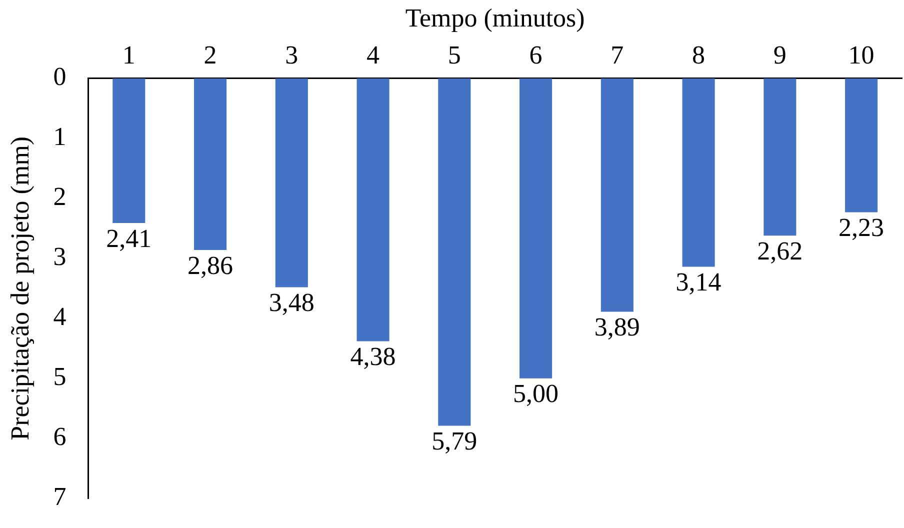  I want to click on y-tick-label: 3, so click(59, 257).